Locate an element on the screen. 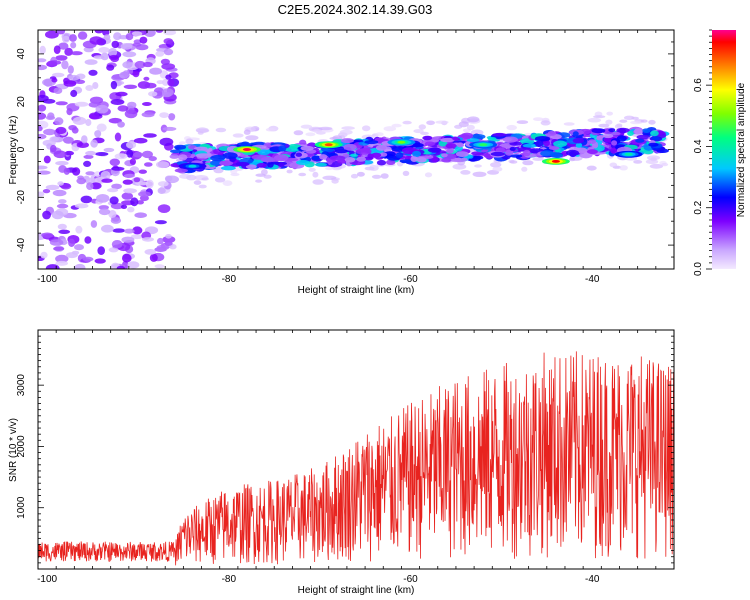 The width and height of the screenshot is (750, 600). y-tick-label: -20 is located at coordinates (21, 197).